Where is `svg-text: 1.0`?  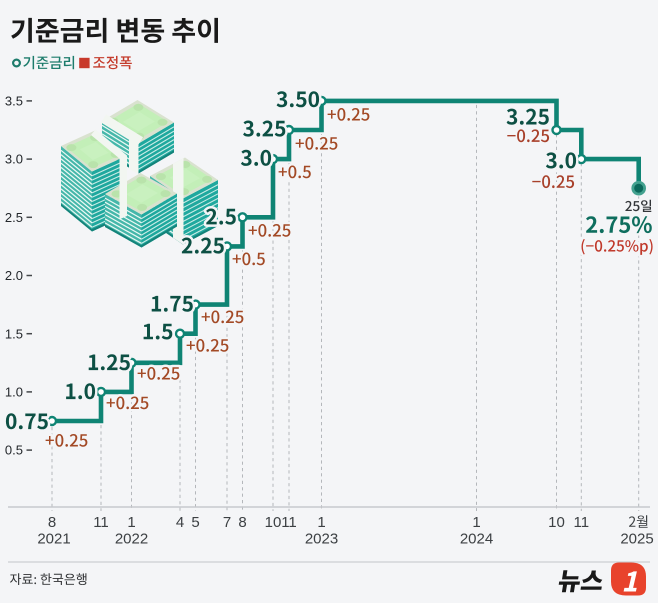
svg-text: 1.0 is located at coordinates (14, 392).